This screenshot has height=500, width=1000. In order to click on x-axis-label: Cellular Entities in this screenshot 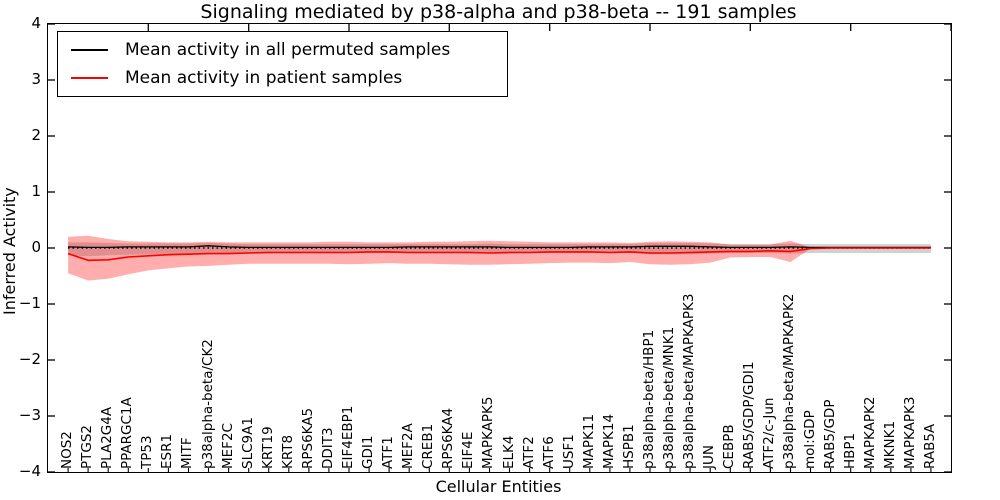, I will do `click(498, 486)`.